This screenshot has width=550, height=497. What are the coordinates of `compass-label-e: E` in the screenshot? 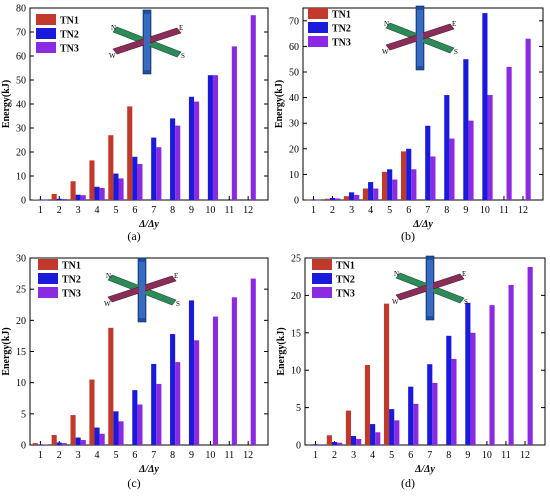 It's located at (454, 24).